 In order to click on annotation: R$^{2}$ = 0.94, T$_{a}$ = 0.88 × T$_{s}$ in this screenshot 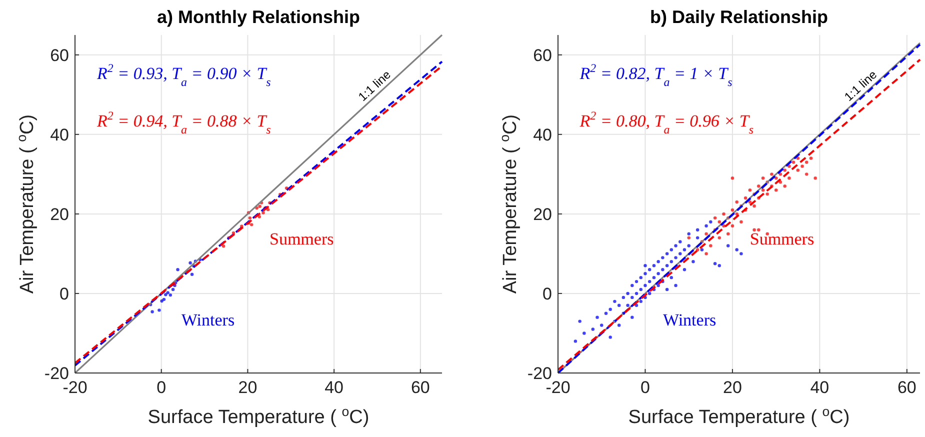, I will do `click(184, 122)`.